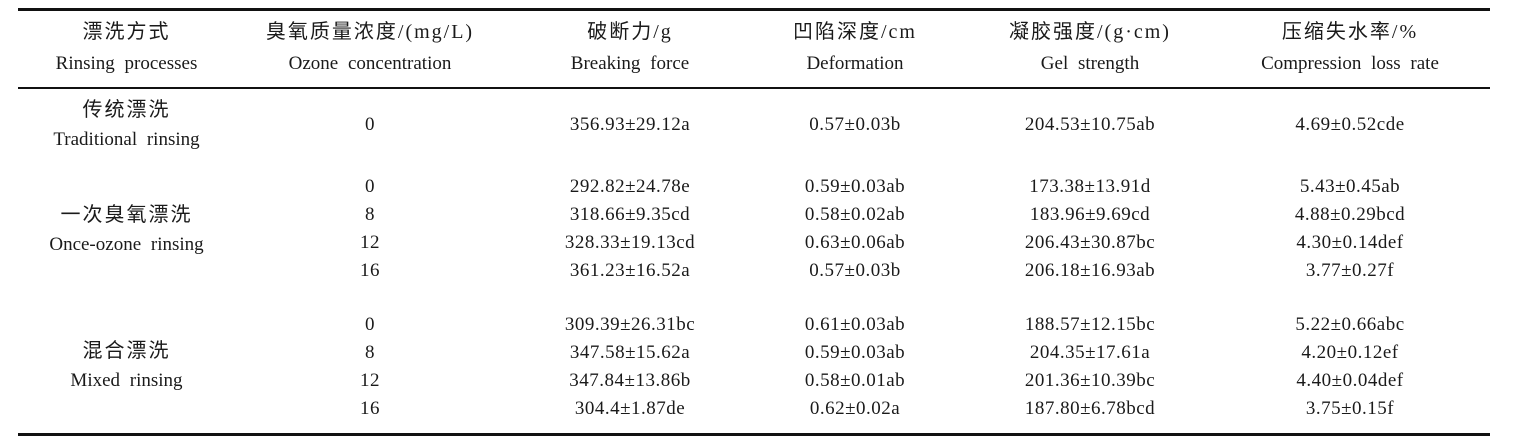 This screenshot has width=1529, height=443. I want to click on cell-breaking-force: 361.23±16.52a, so click(630, 270).